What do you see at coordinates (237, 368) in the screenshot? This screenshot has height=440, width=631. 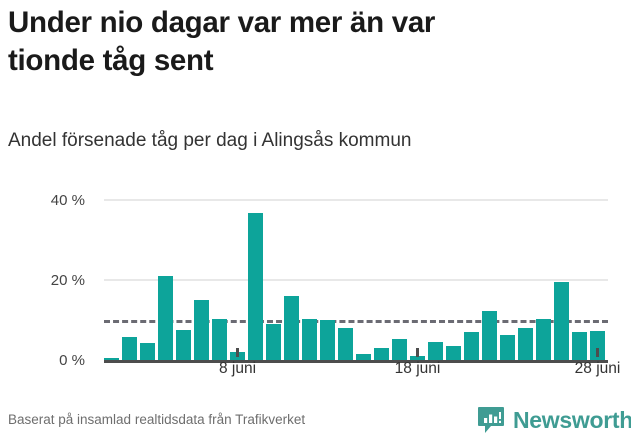 I see `x-axis-tick-label: 8 juni` at bounding box center [237, 368].